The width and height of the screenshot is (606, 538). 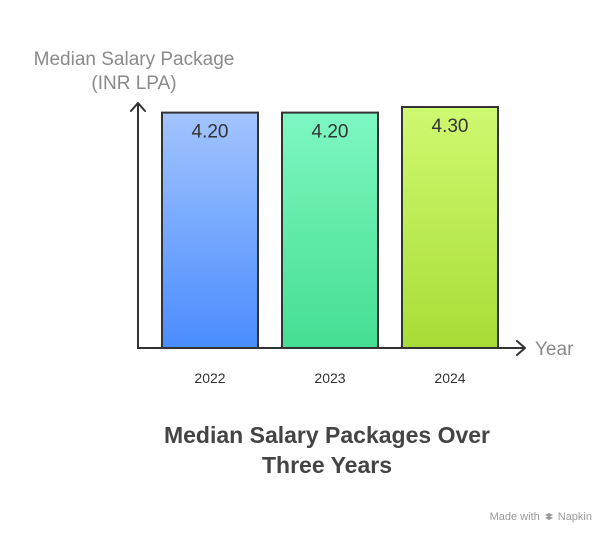 What do you see at coordinates (450, 227) in the screenshot?
I see `bar-2024` at bounding box center [450, 227].